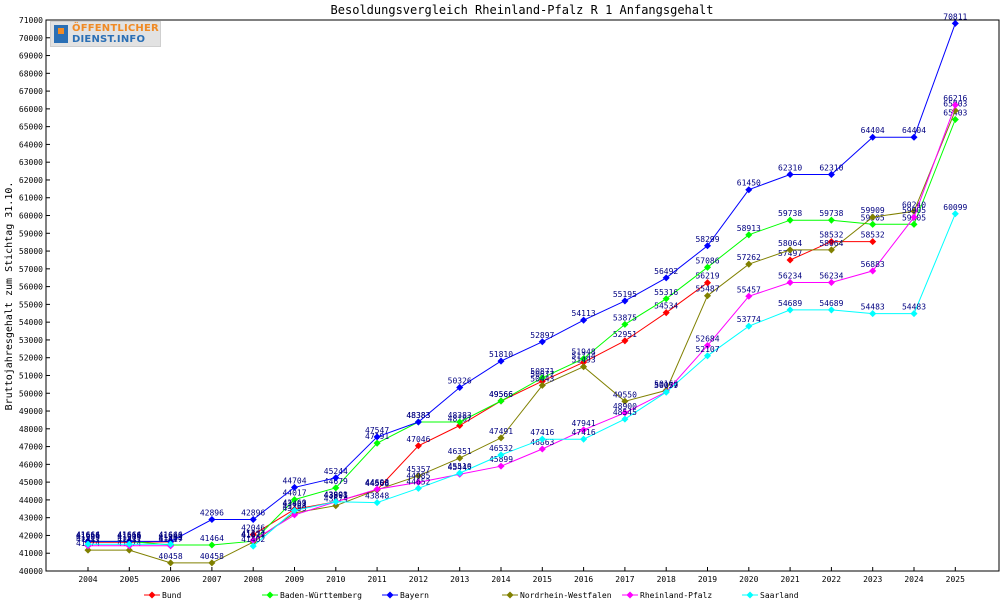  I want to click on logo-line-1: ÖFFENTLICHER, so click(115, 28).